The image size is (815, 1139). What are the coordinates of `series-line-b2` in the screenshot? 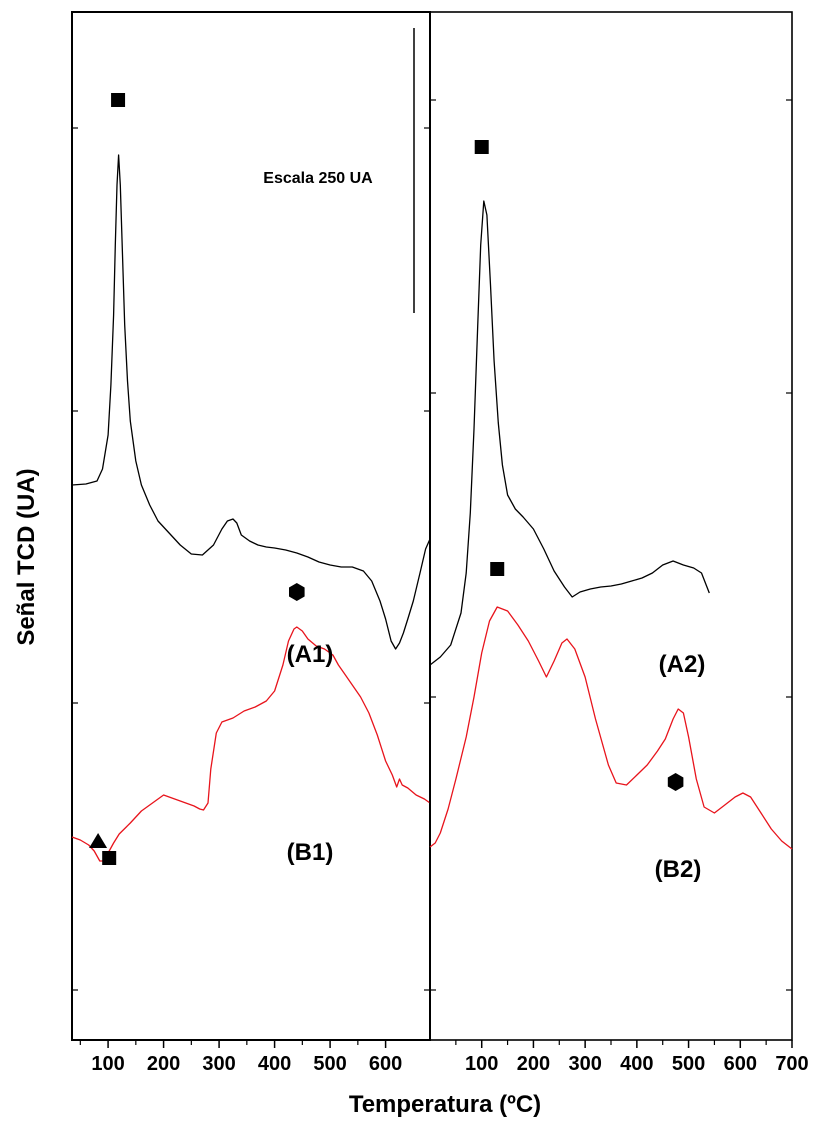 It's located at (611, 728).